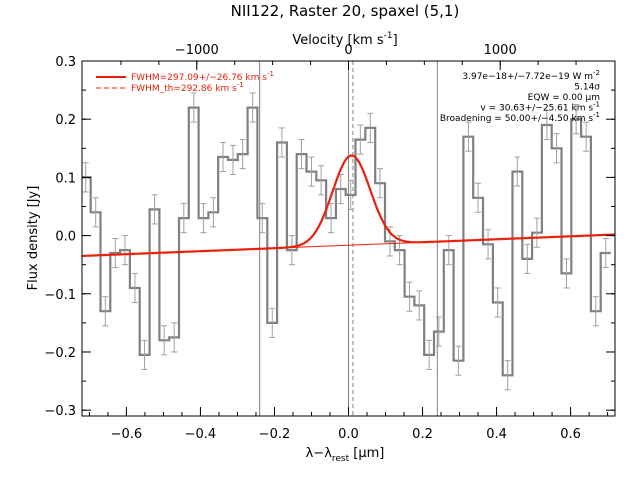 The width and height of the screenshot is (640, 480). What do you see at coordinates (388, 36) in the screenshot?
I see `top-x-axis-label-sup: -1` at bounding box center [388, 36].